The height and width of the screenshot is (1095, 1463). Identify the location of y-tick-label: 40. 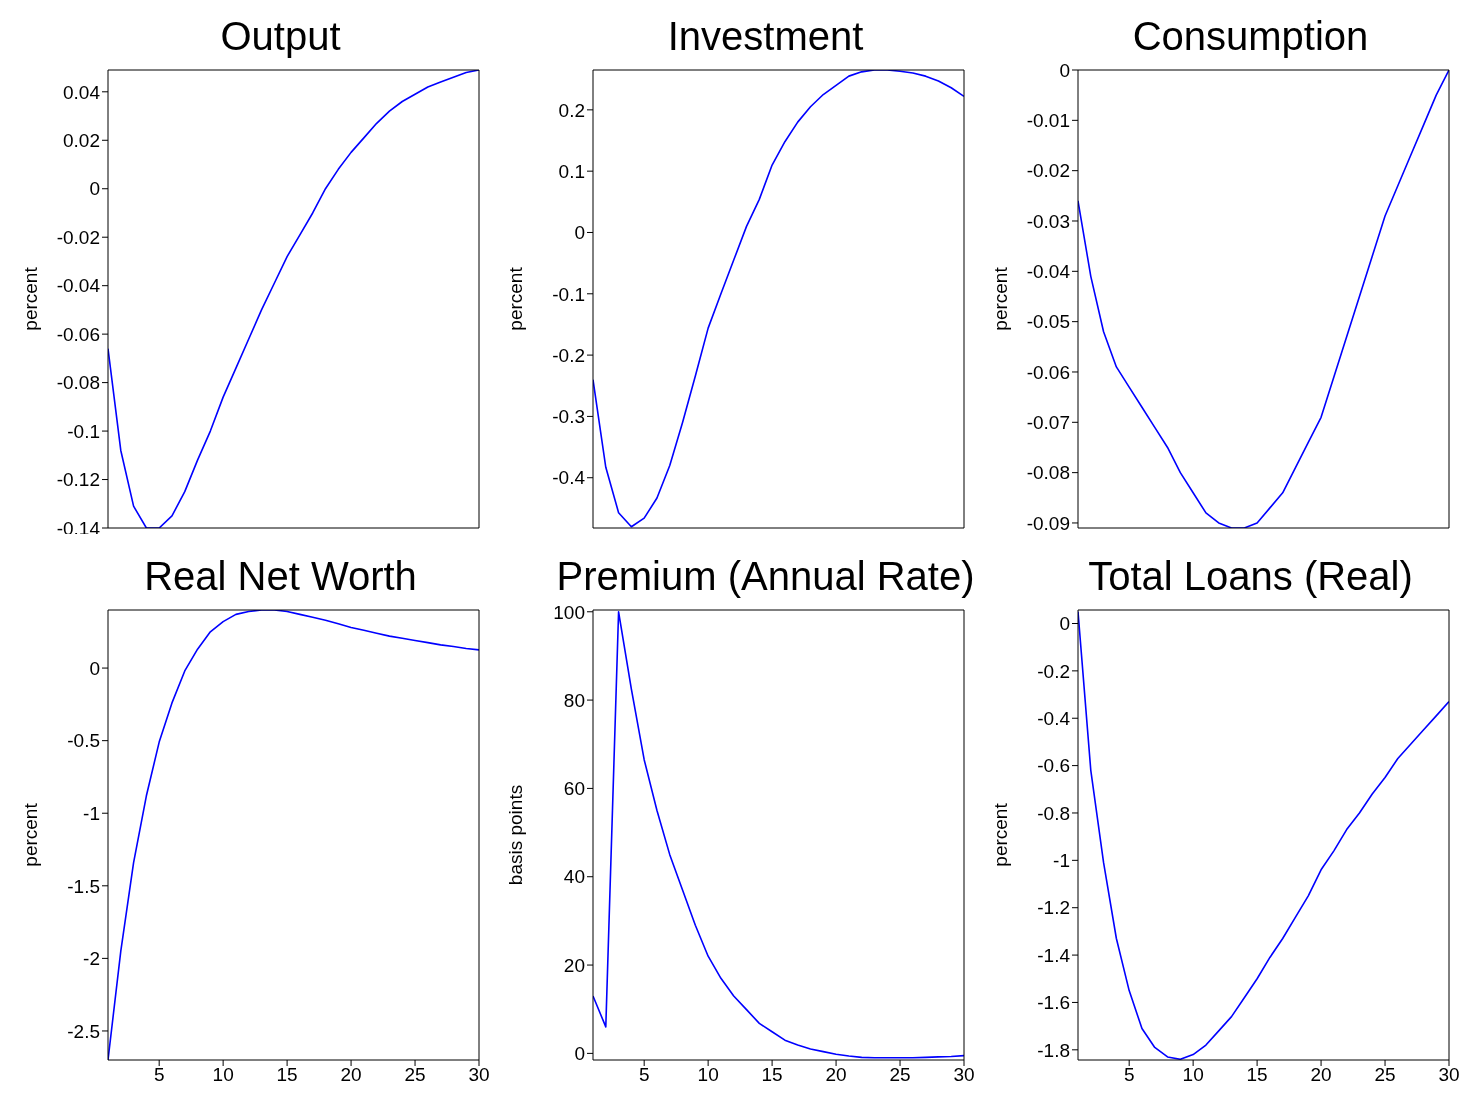
(574, 877).